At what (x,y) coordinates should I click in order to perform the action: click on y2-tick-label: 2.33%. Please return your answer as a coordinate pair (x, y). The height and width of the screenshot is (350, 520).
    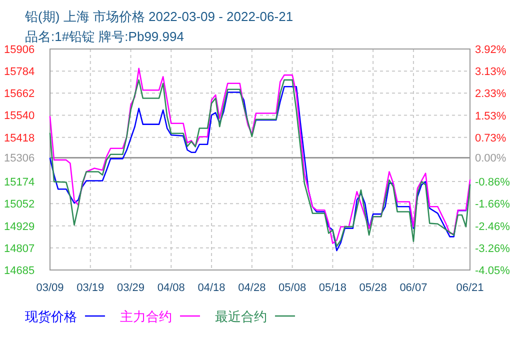
    Looking at the image, I should click on (490, 94).